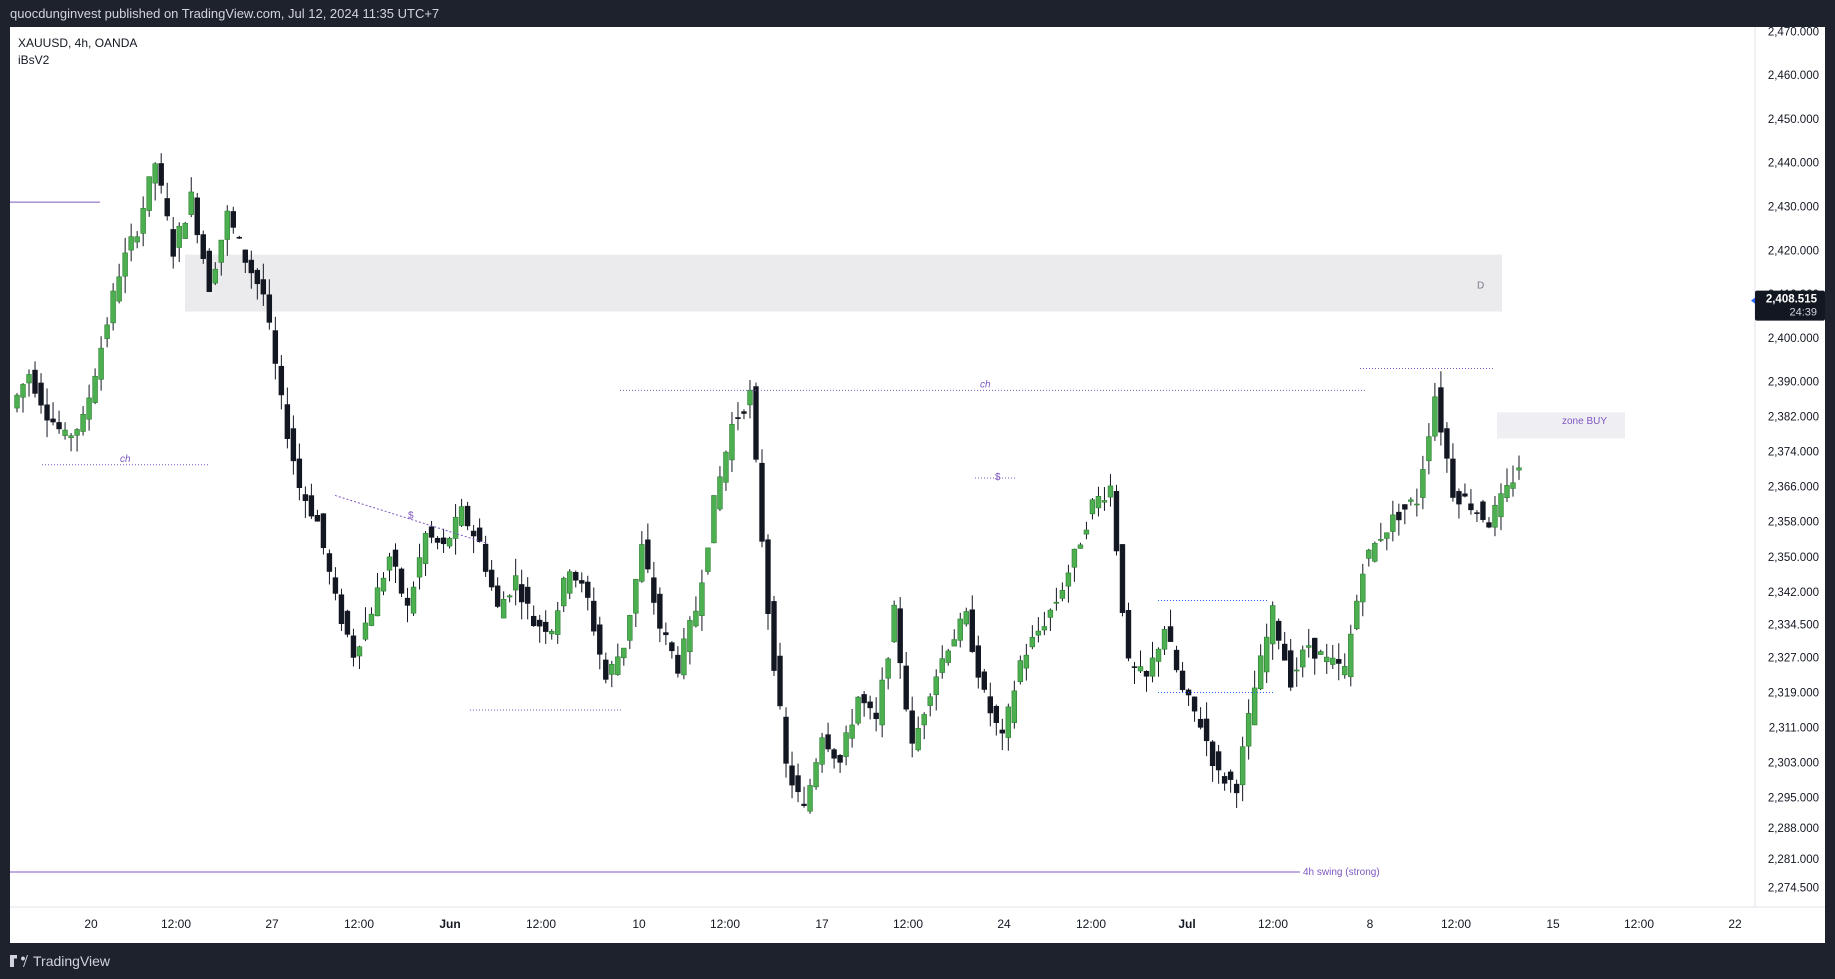 This screenshot has width=1835, height=979. I want to click on level-label: $, so click(411, 516).